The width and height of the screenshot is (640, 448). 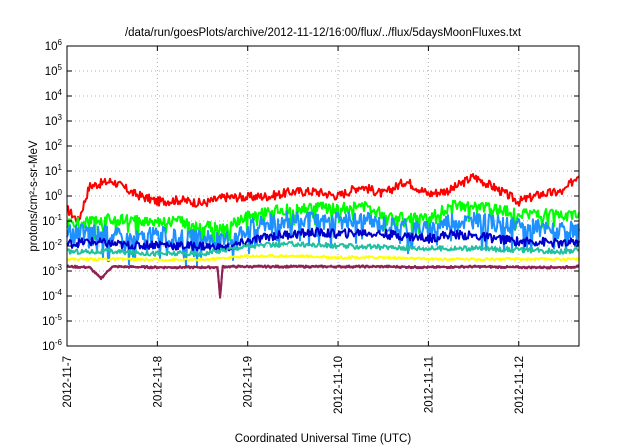 I want to click on y-tick-label: 10⁻⁶, so click(x=52, y=345).